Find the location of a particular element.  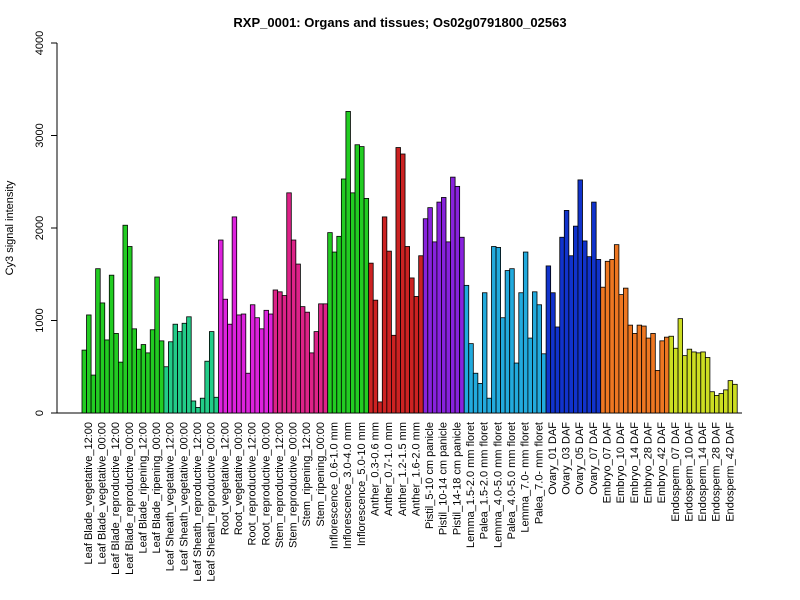

x-tick-label: Endosperm_42 DAF is located at coordinates (730, 472).